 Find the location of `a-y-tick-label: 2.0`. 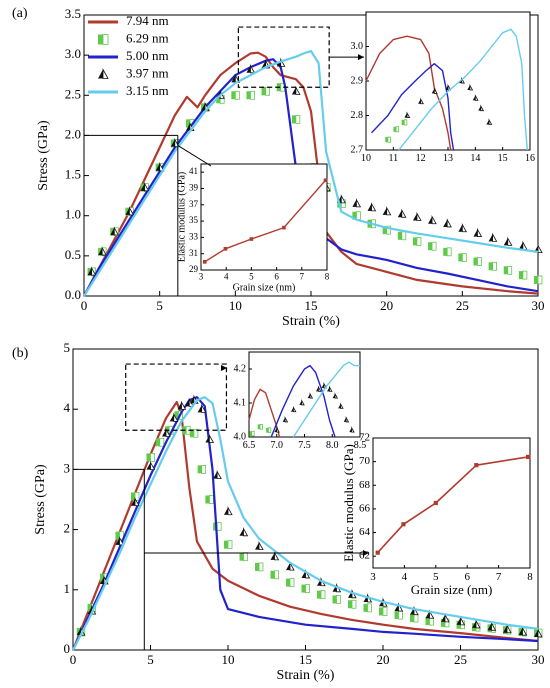

a-y-tick-label: 2.0 is located at coordinates (73, 133).